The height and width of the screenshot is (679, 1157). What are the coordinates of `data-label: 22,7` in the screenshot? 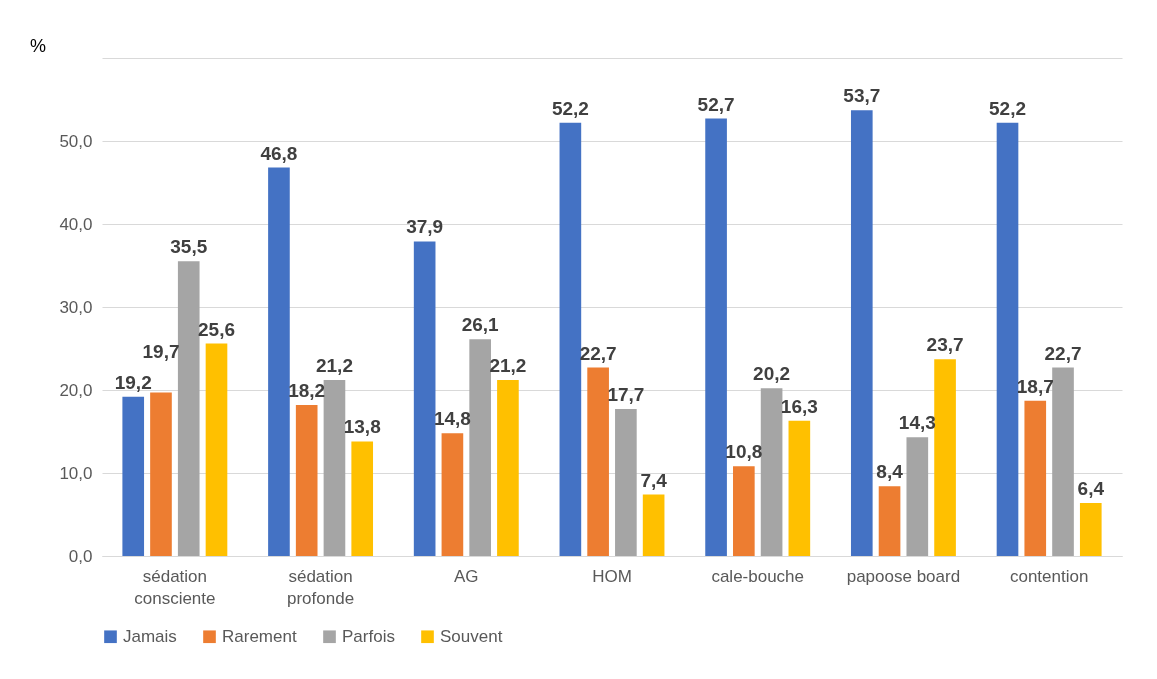 It's located at (1063, 353).